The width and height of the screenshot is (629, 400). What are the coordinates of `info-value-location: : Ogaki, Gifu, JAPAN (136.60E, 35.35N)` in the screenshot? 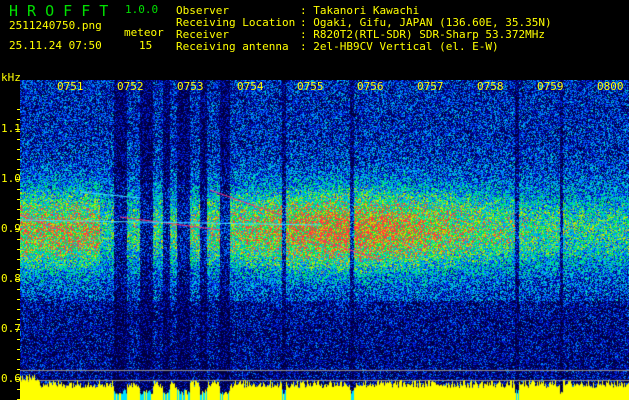 It's located at (426, 22).